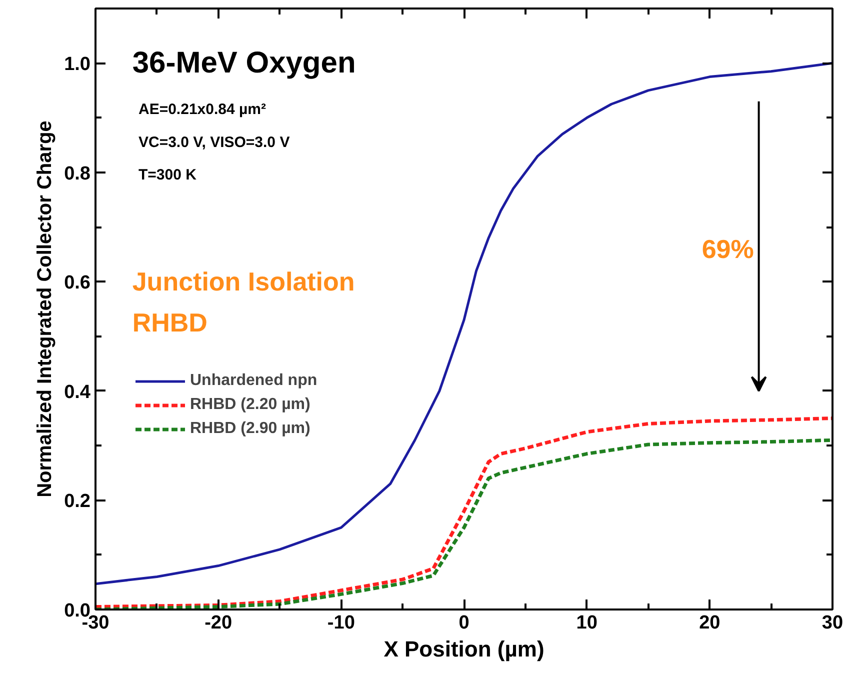 This screenshot has width=847, height=679. Describe the element at coordinates (250, 405) in the screenshot. I see `legend-label: RHBD (2.20 µm)` at that location.